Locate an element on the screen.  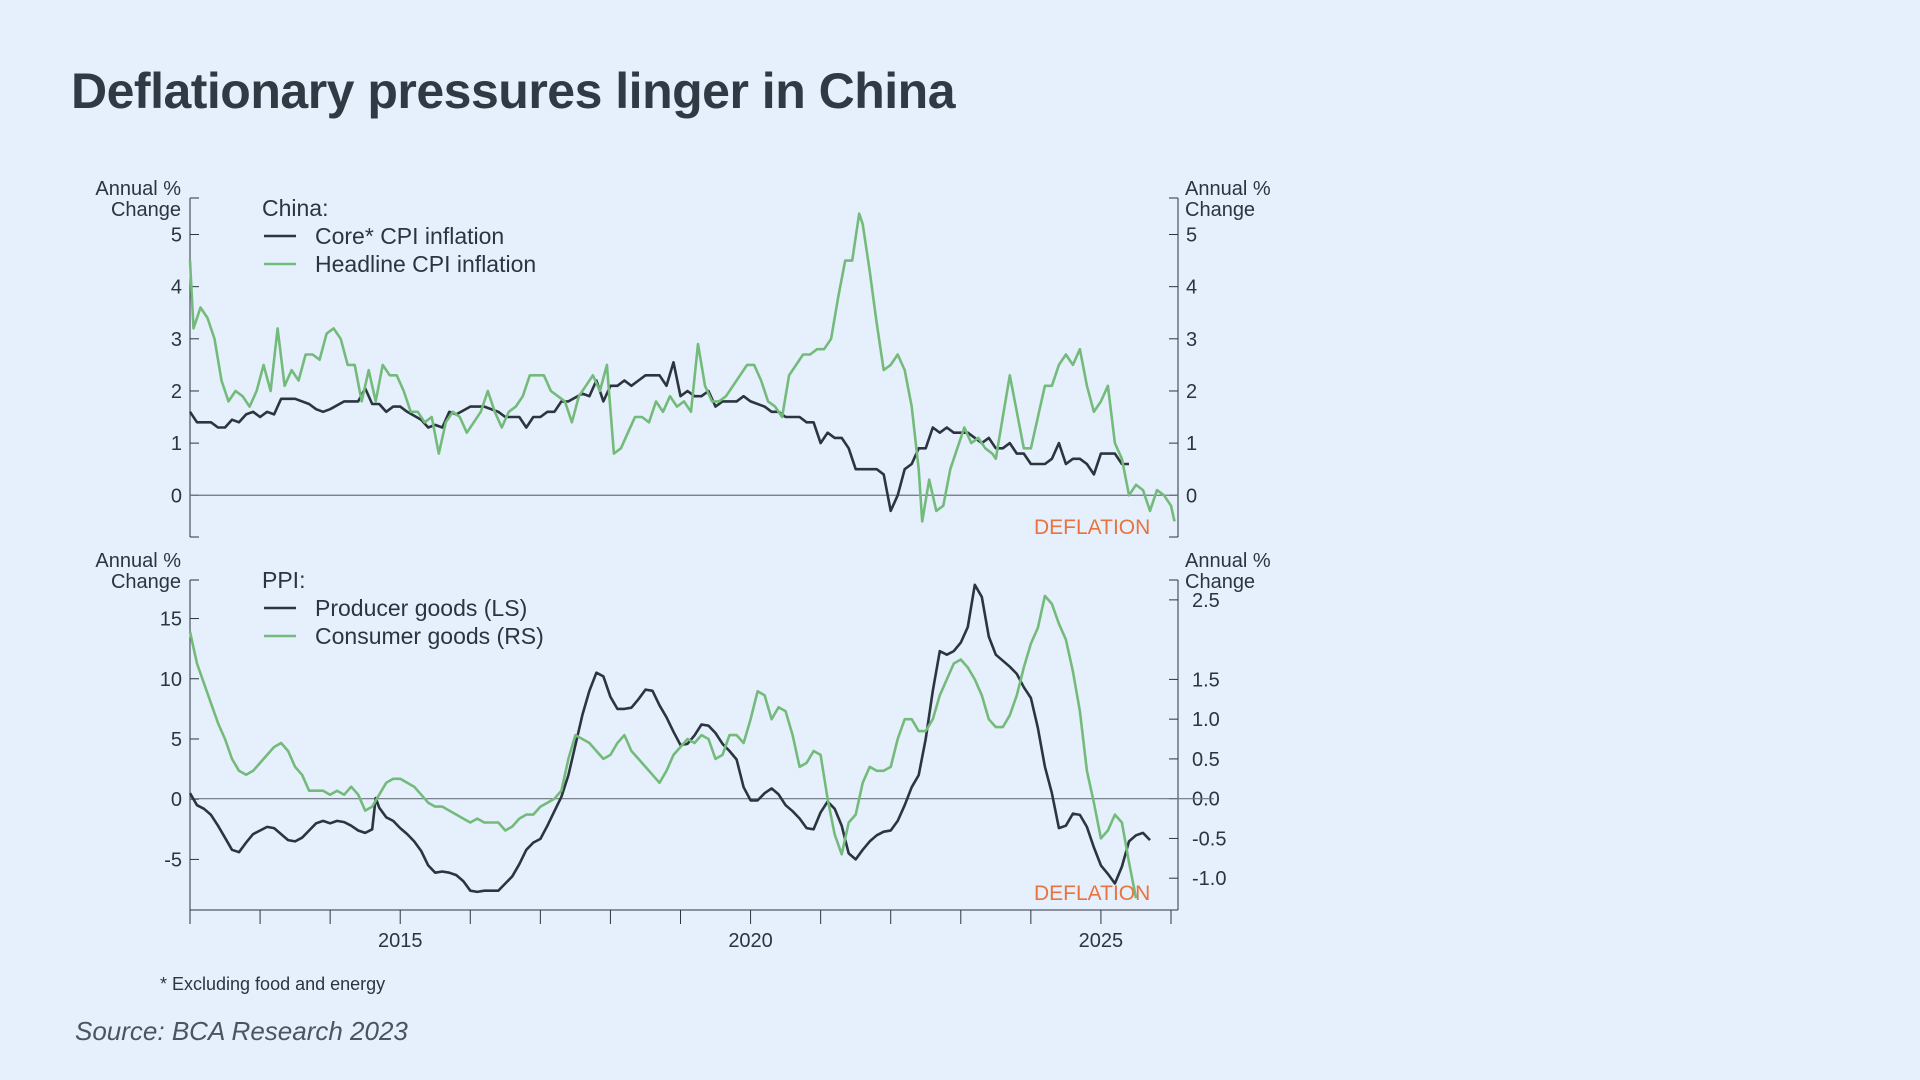
top-left-tick-label: 0 is located at coordinates (176, 496).